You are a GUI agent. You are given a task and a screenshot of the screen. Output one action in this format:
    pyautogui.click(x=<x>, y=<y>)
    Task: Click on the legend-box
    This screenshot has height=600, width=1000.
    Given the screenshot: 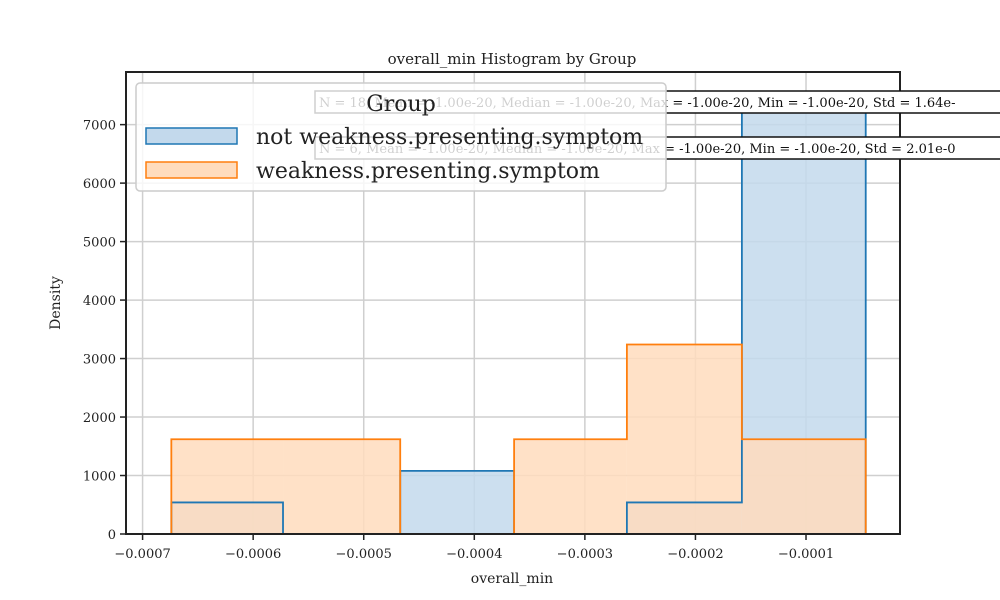 What is the action you would take?
    pyautogui.click(x=401, y=137)
    